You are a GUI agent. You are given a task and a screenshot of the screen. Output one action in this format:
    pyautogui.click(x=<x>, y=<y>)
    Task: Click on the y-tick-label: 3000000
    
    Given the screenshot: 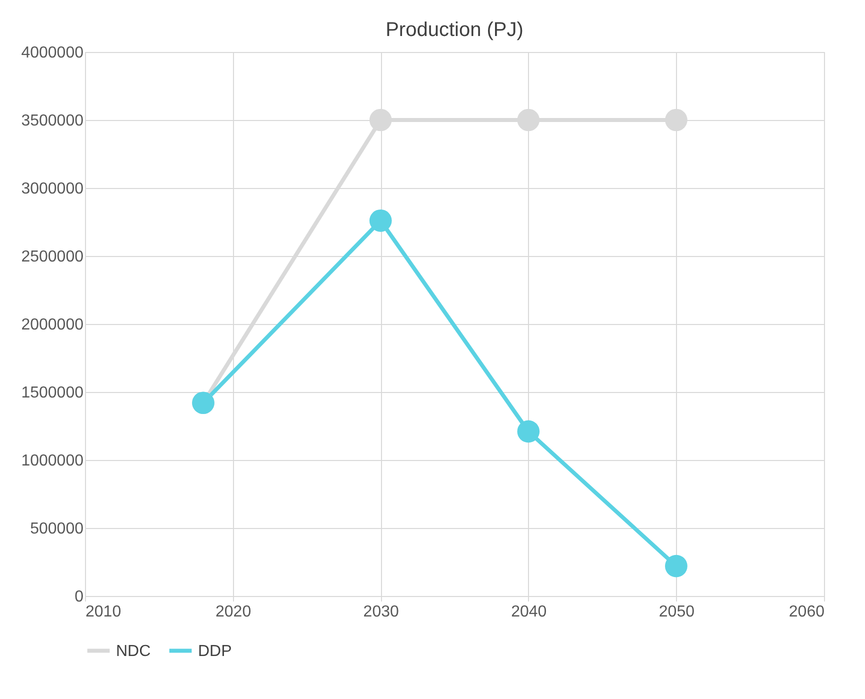 What is the action you would take?
    pyautogui.click(x=52, y=189)
    